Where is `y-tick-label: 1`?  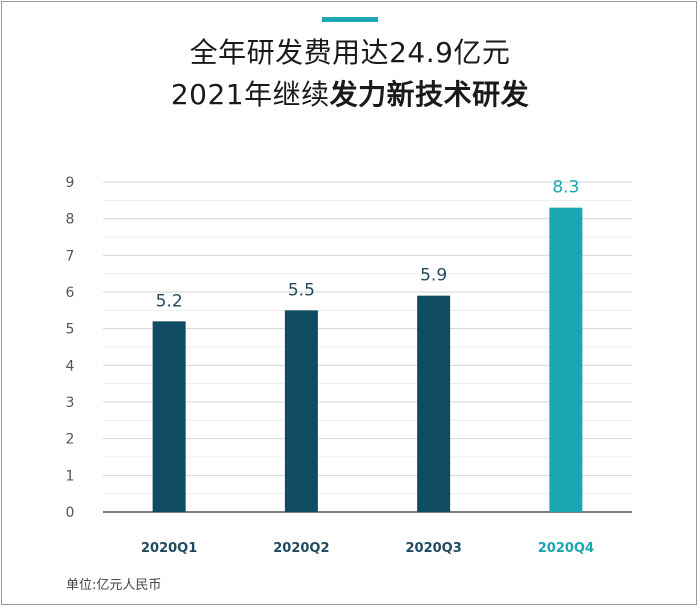
y-tick-label: 1 is located at coordinates (70, 476).